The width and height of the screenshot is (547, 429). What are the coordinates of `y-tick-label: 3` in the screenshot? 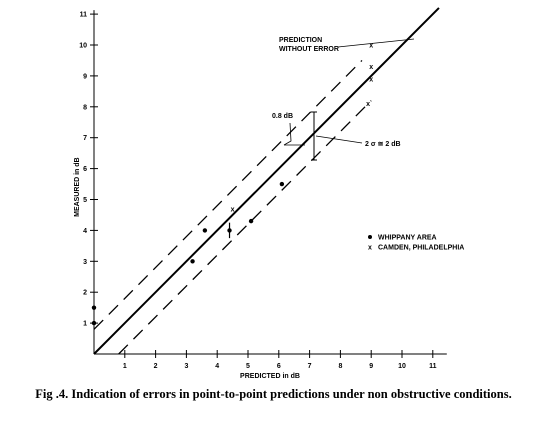 It's located at (85, 262).